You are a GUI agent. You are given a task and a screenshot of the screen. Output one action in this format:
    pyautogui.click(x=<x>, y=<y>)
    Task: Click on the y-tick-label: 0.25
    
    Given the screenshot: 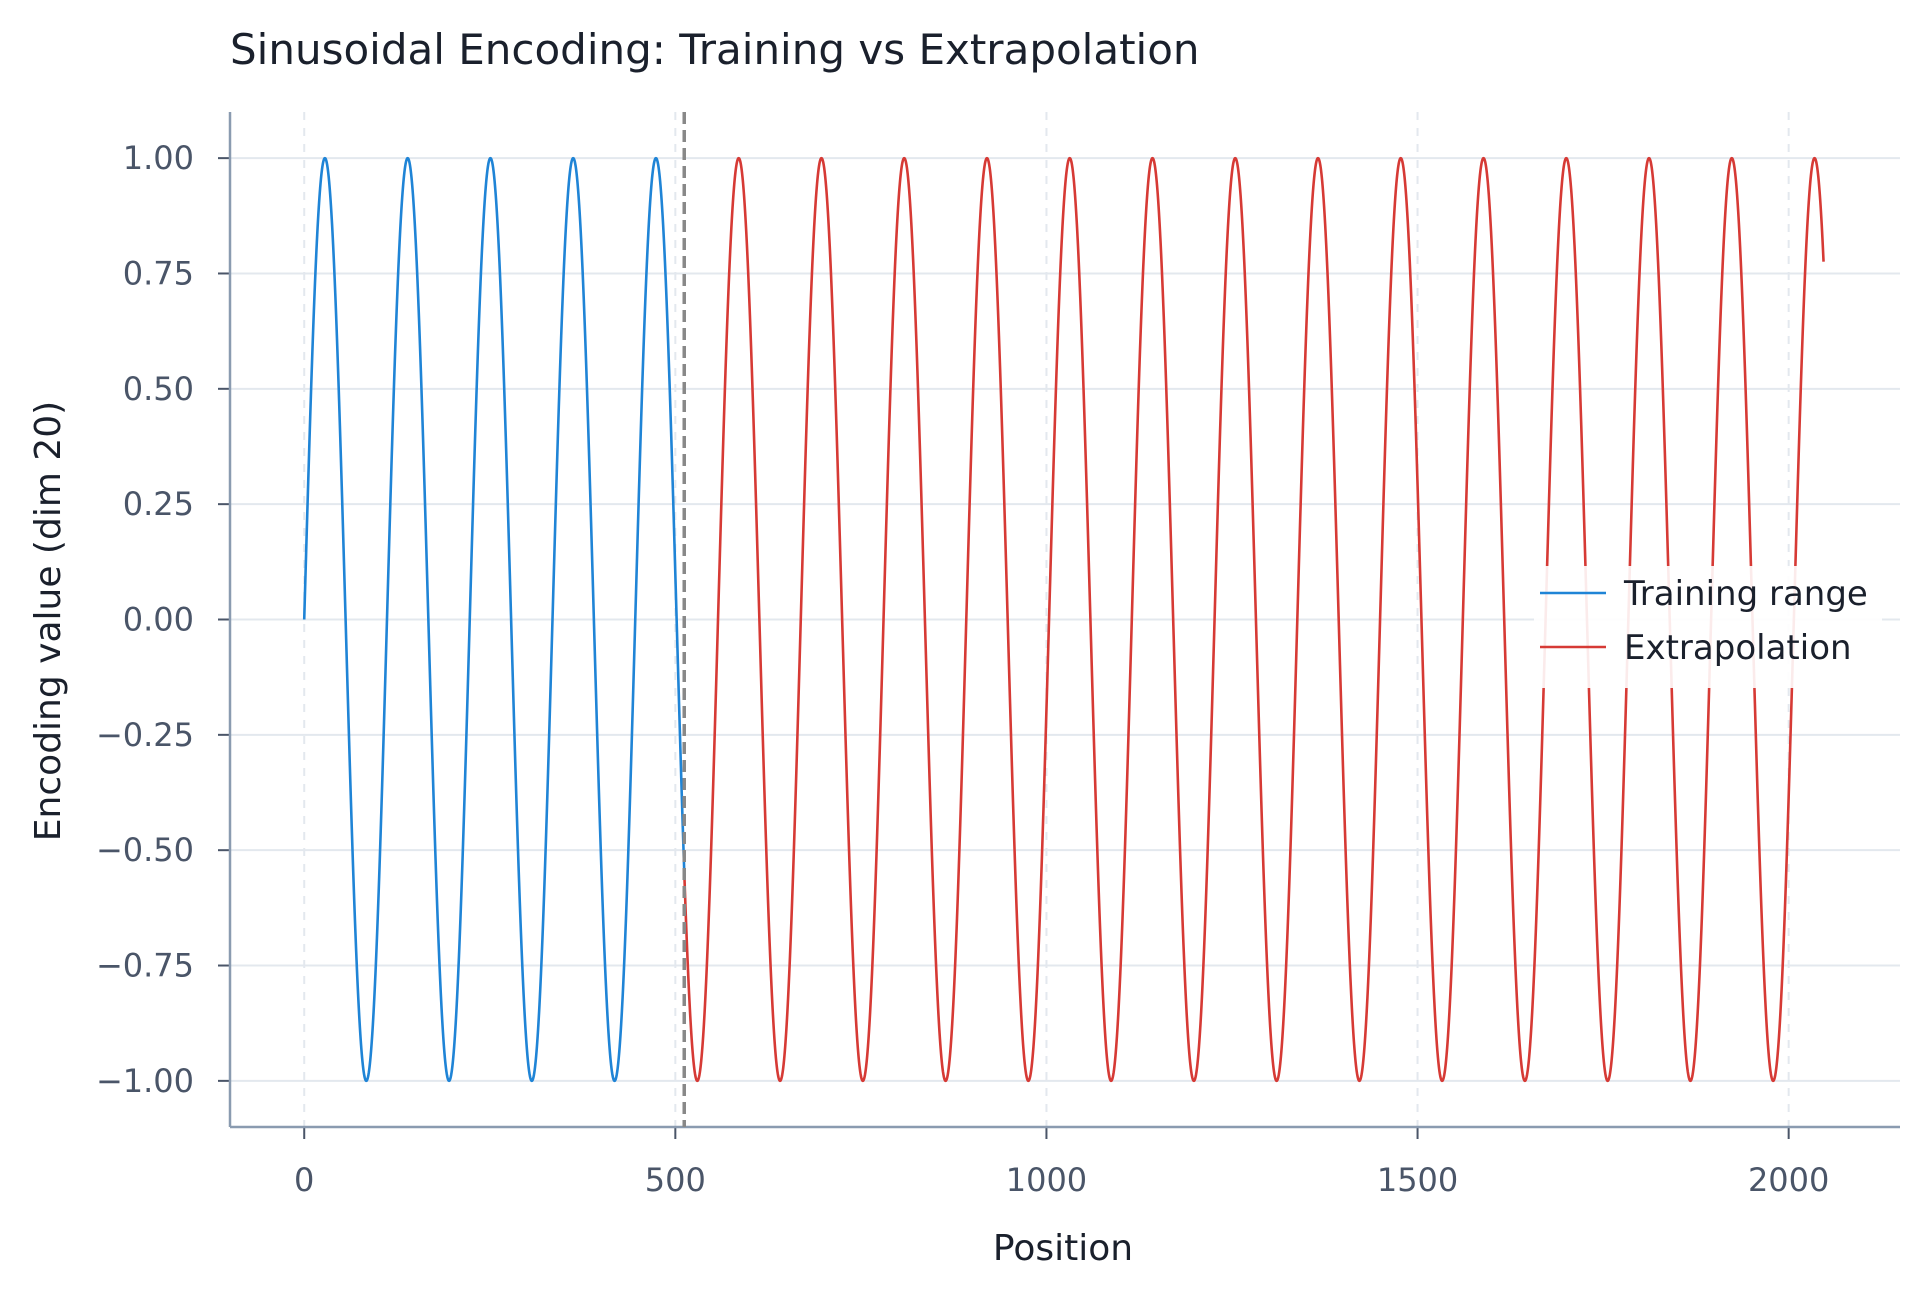 What is the action you would take?
    pyautogui.click(x=158, y=504)
    